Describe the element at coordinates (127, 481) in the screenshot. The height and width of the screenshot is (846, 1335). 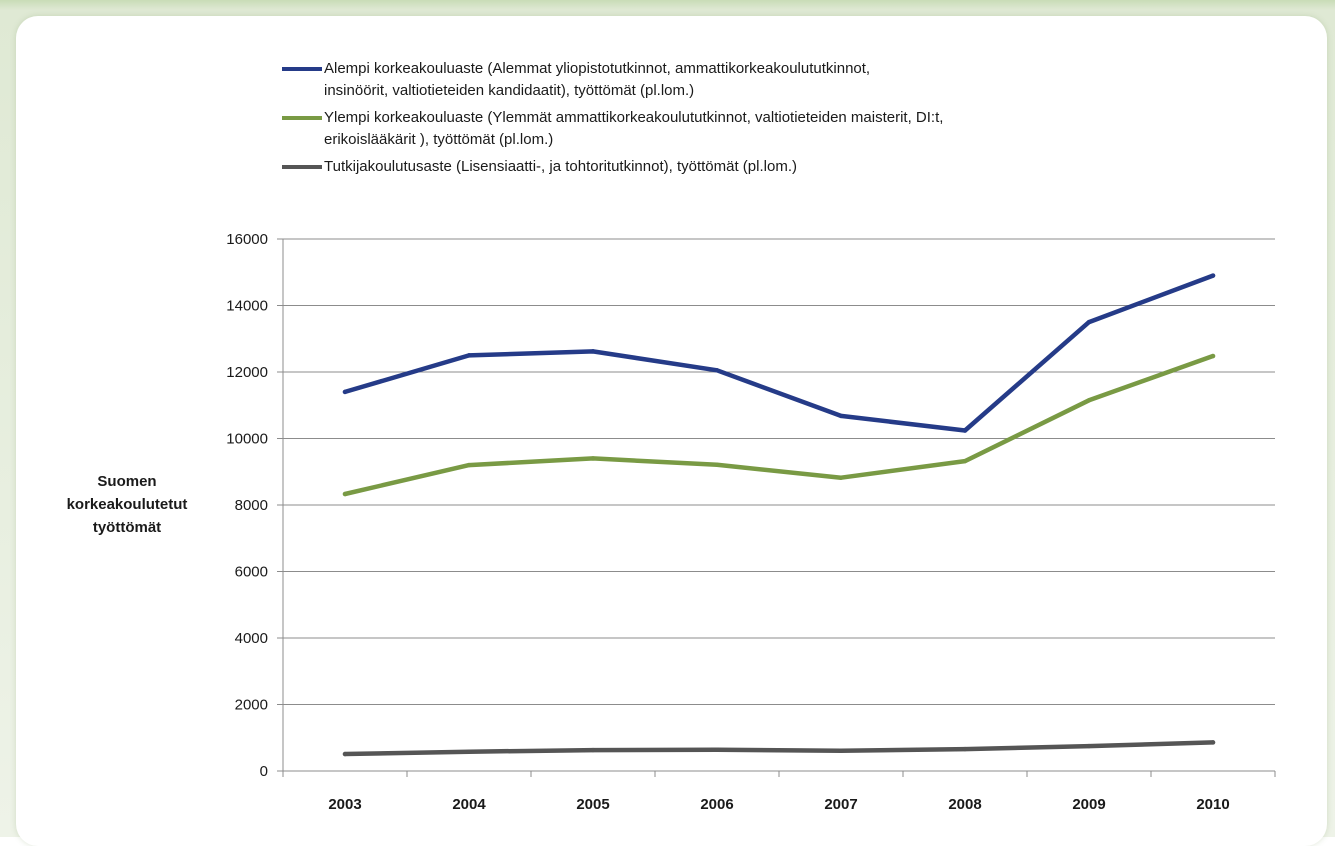
I see `y-axis-title-line1: Suomen` at that location.